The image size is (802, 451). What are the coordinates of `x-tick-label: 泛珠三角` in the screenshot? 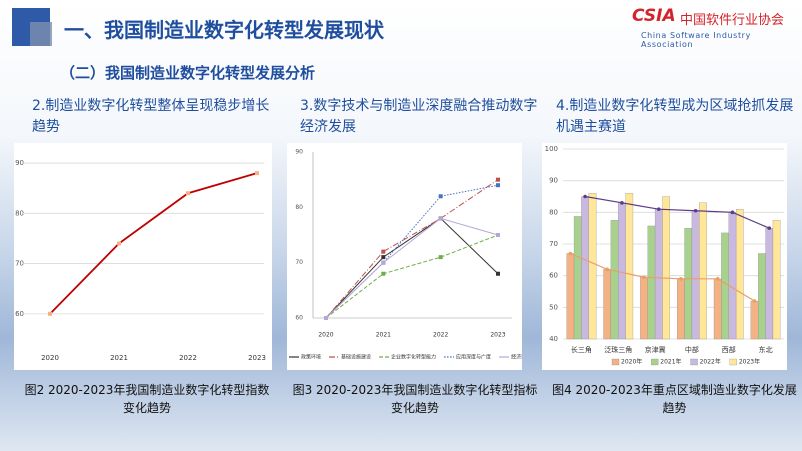 It's located at (618, 349).